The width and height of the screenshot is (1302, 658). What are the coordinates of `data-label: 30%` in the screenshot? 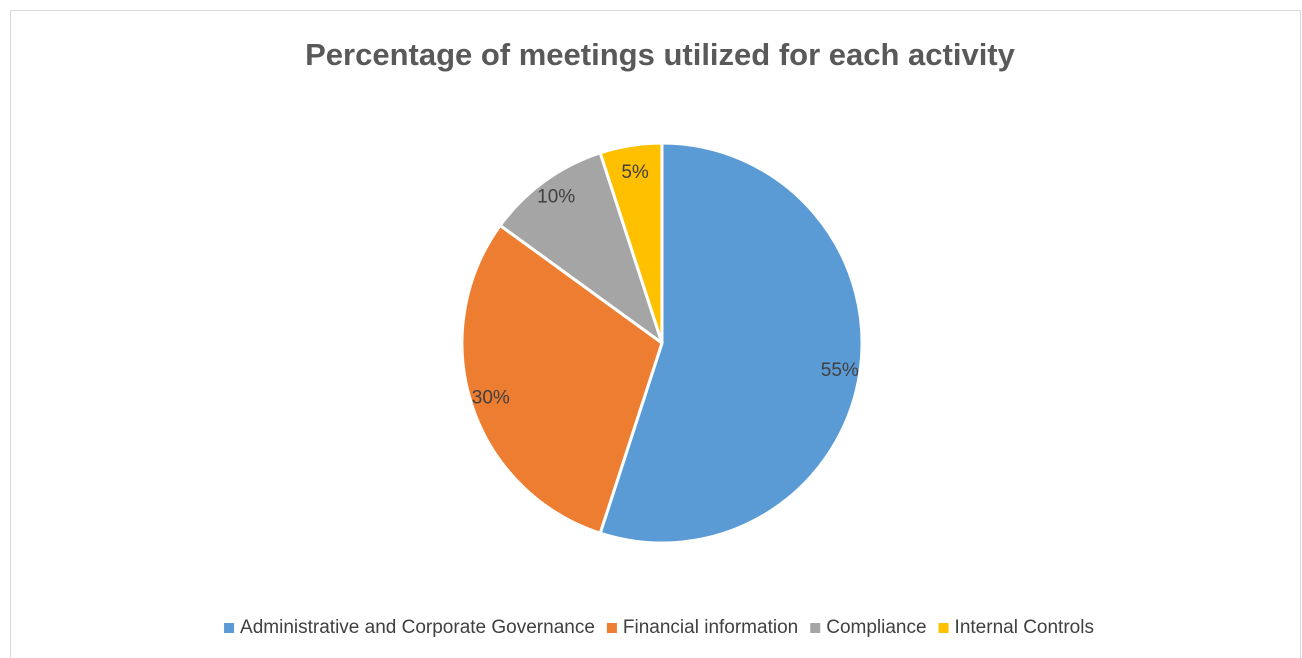 It's located at (491, 398).